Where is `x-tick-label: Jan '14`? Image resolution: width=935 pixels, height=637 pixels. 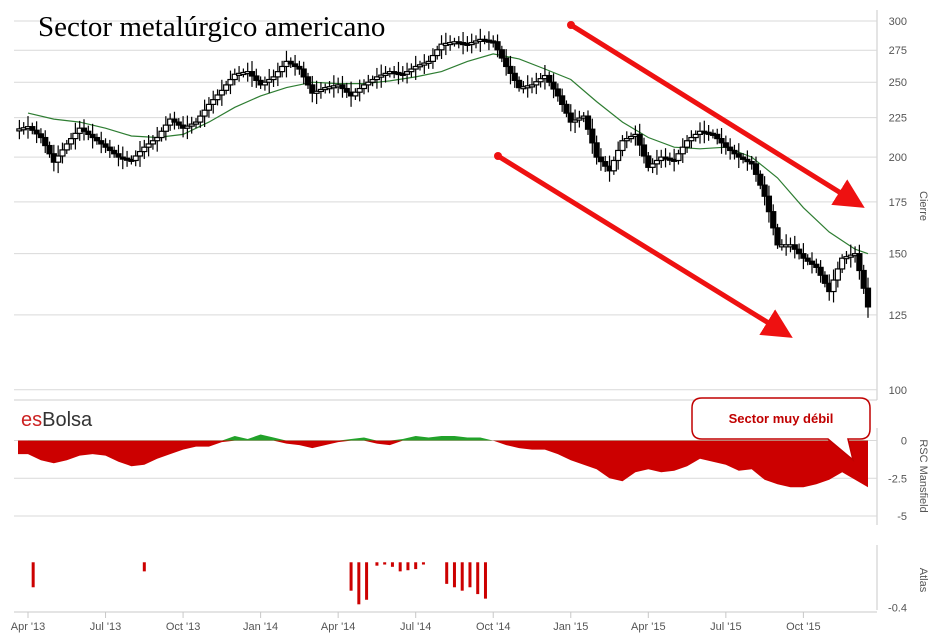 x-tick-label: Jan '14 is located at coordinates (260, 627).